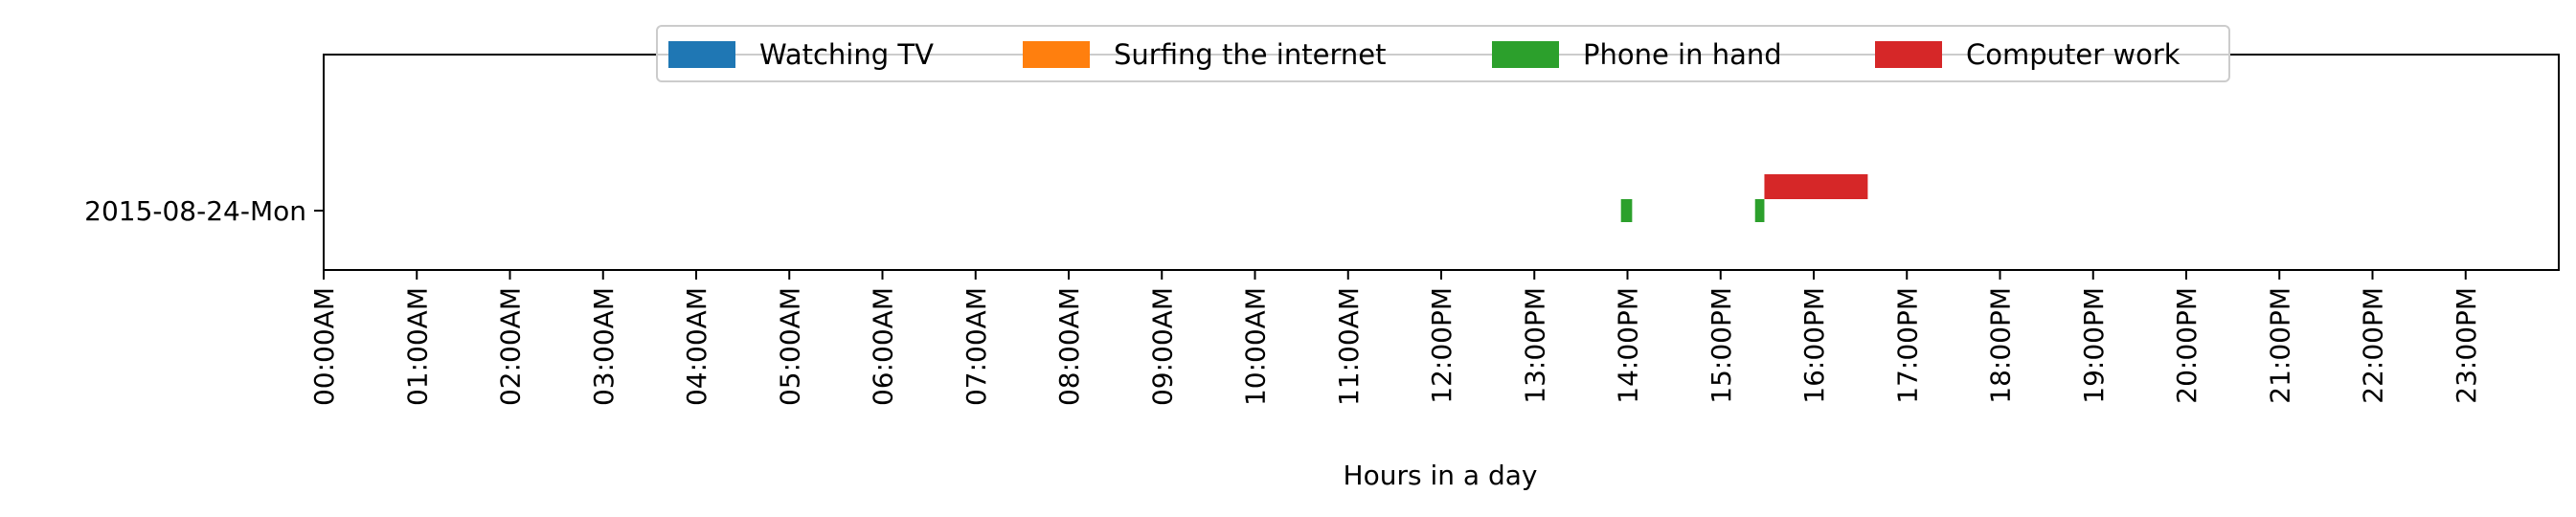 Image resolution: width=2576 pixels, height=517 pixels. I want to click on x-tick-label: 14:00PM, so click(1628, 345).